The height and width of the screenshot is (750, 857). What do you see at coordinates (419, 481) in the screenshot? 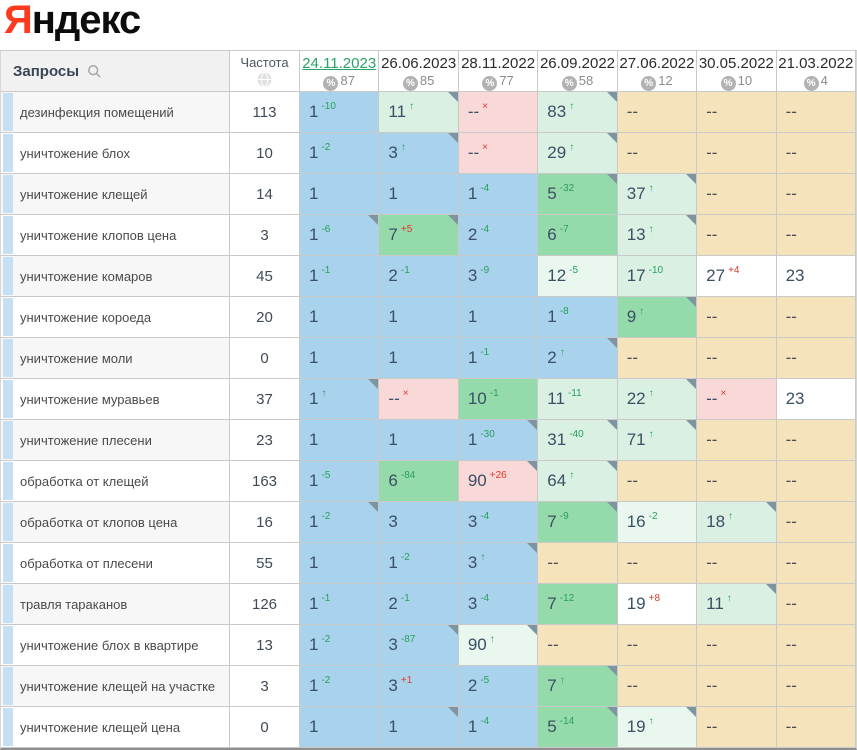
I see `position-cell: 6 -84` at bounding box center [419, 481].